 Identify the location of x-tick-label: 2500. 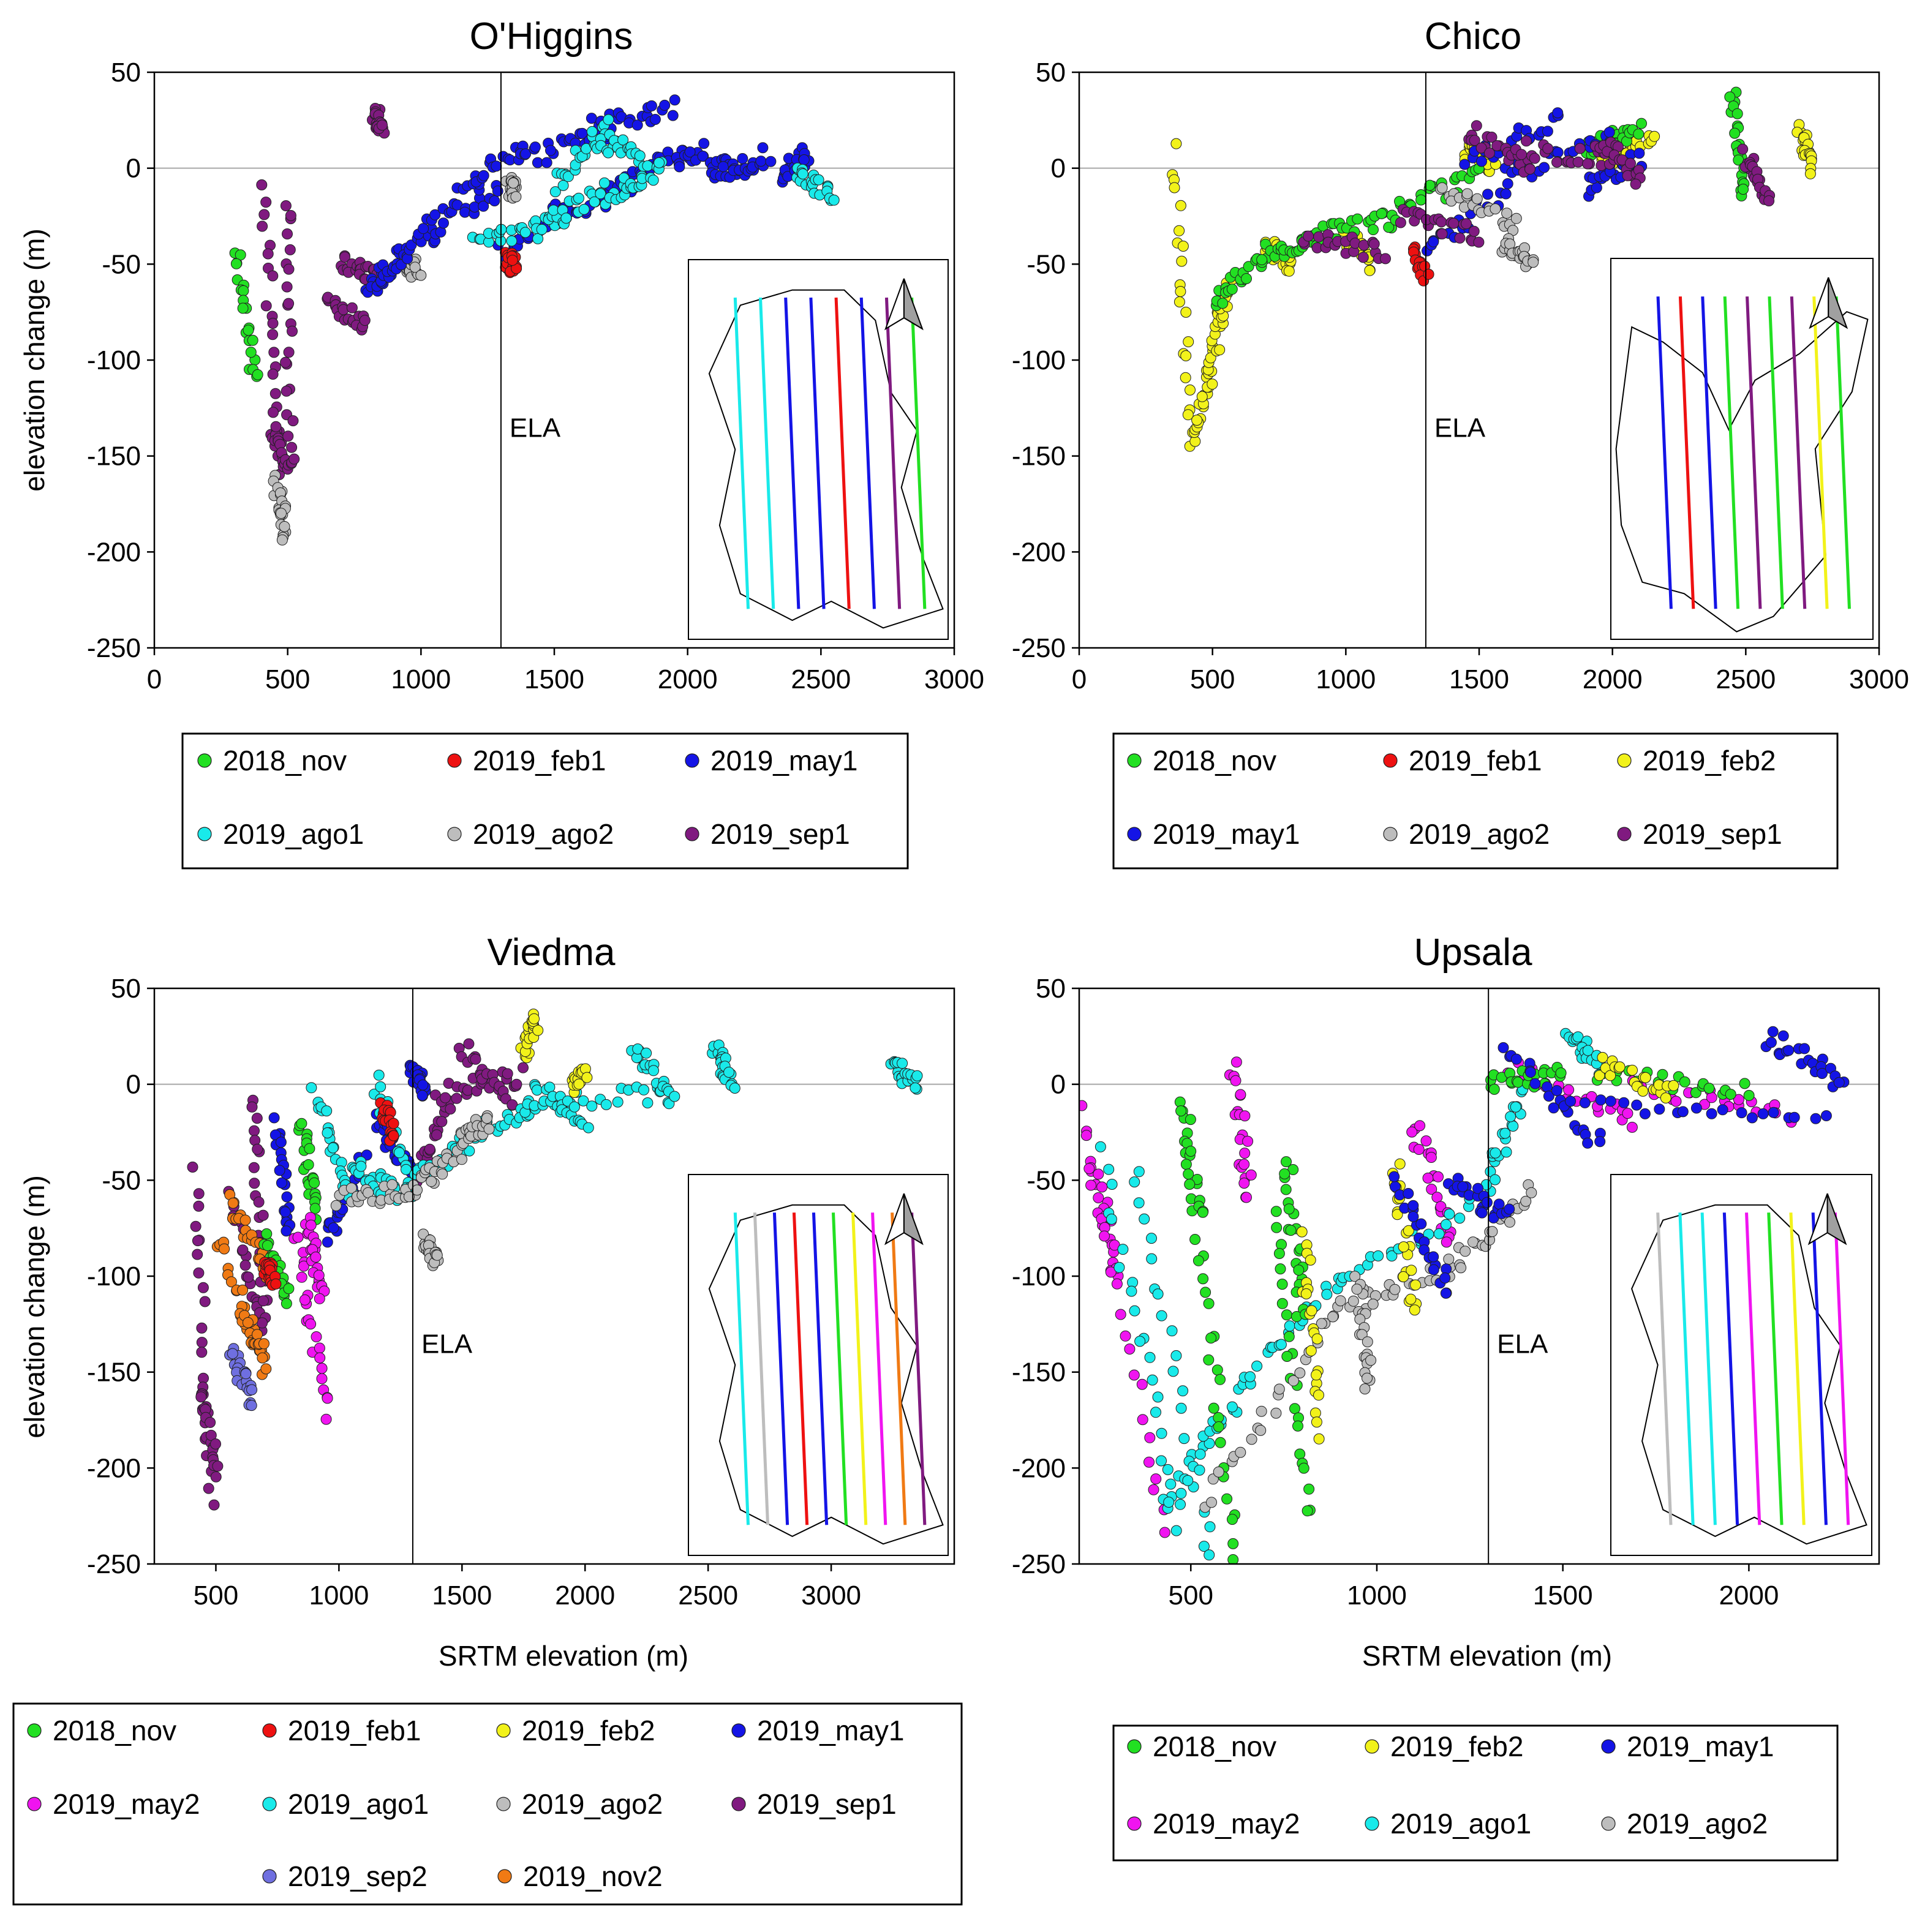
(821, 679).